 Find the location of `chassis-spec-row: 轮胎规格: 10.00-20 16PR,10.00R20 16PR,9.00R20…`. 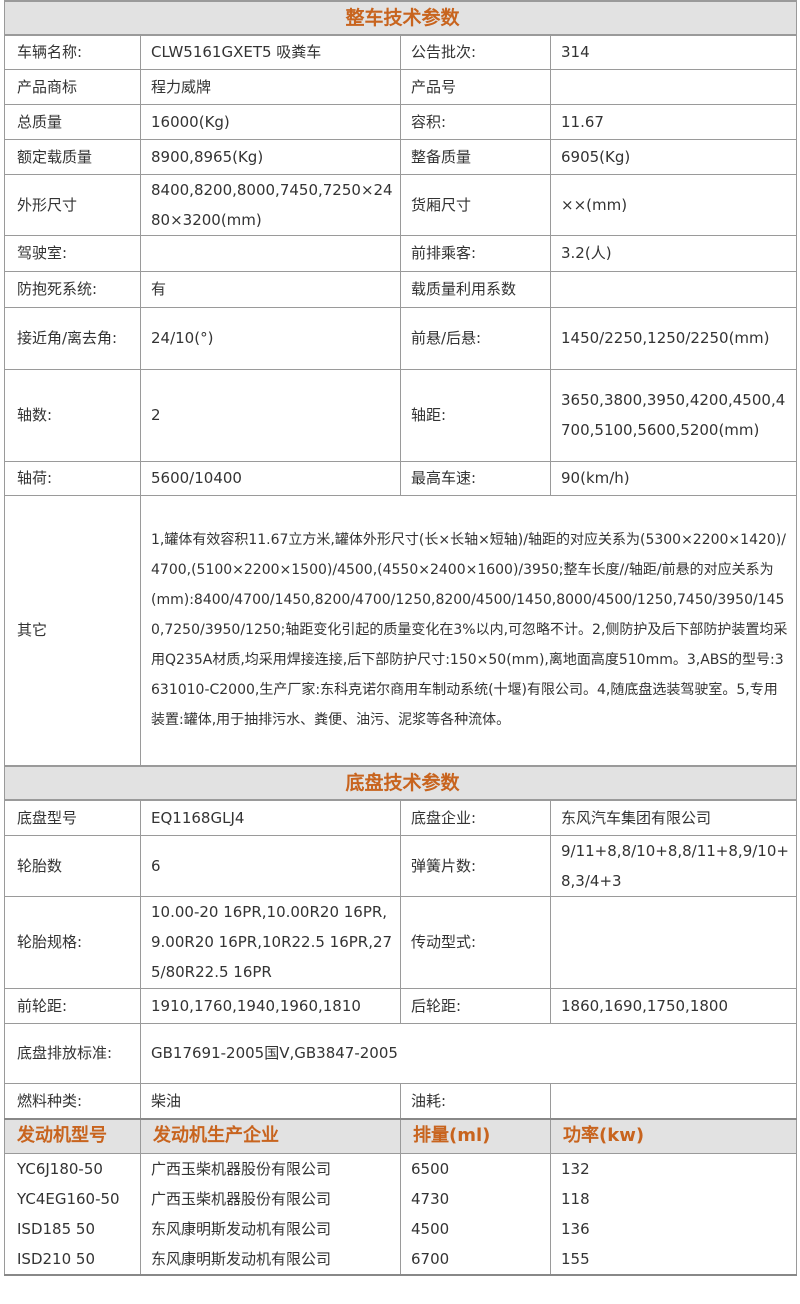

chassis-spec-row: 轮胎规格: 10.00-20 16PR,10.00R20 16PR,9.00R20… is located at coordinates (401, 942).